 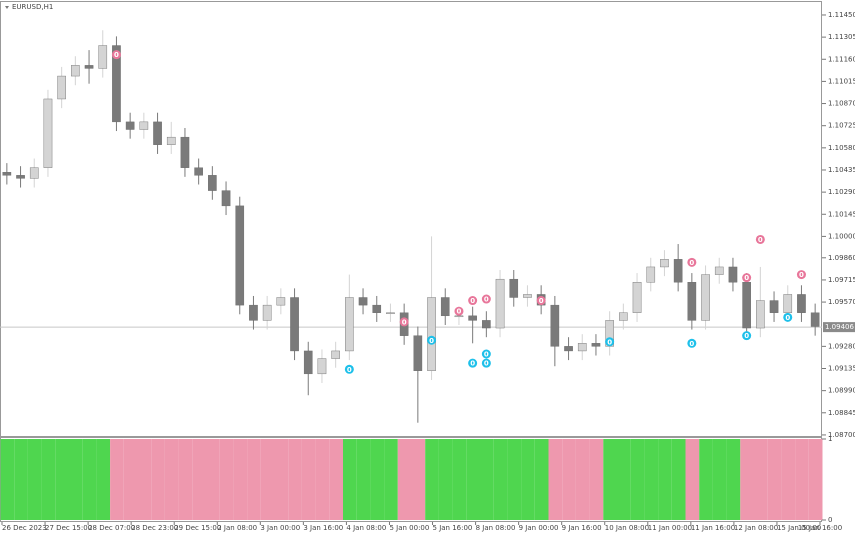 I want to click on x-tick-label: 3 Jan 00:00, so click(x=280, y=528).